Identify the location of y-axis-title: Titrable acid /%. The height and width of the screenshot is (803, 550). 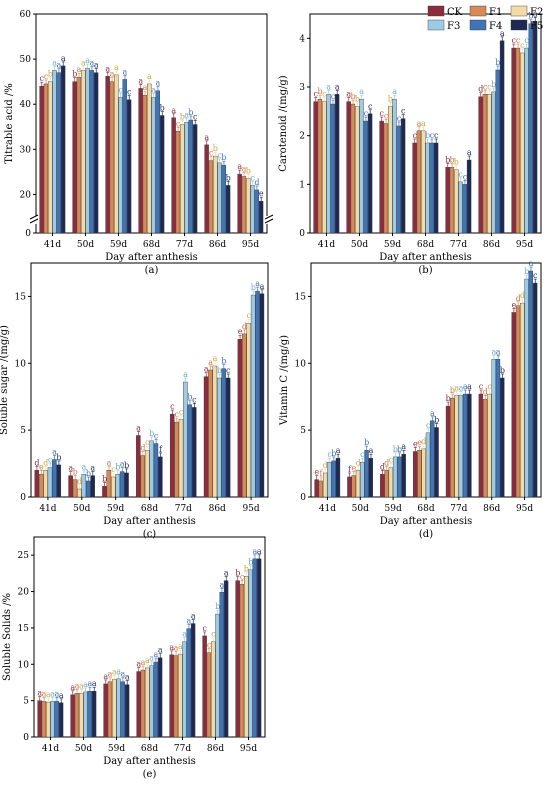
(9, 123).